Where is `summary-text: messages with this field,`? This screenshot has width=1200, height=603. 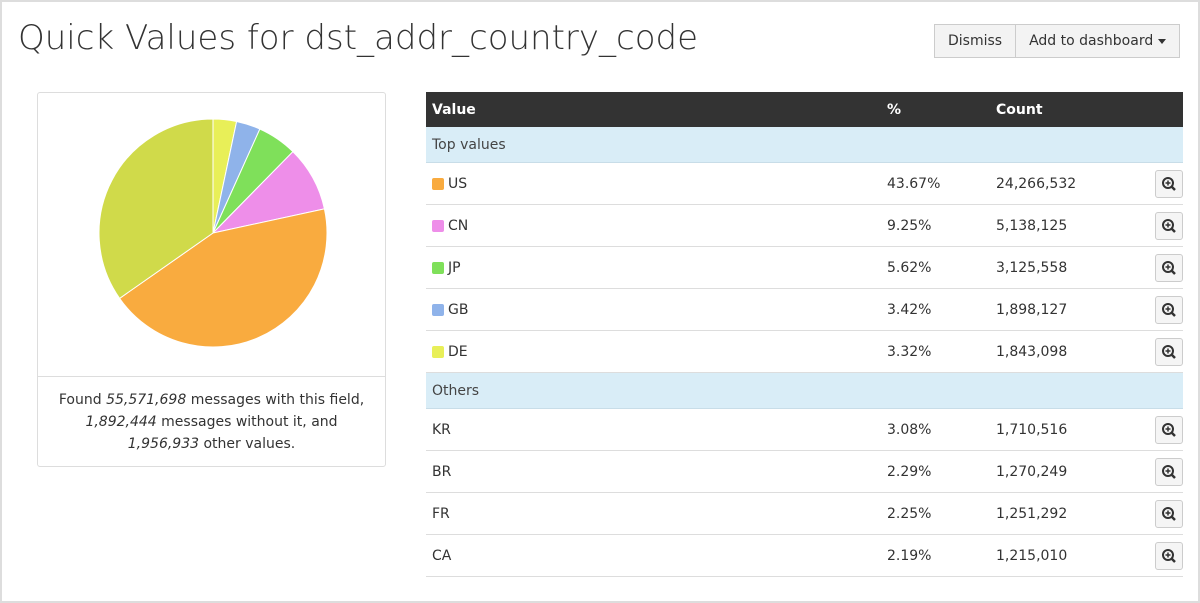 summary-text: messages with this field, is located at coordinates (277, 400).